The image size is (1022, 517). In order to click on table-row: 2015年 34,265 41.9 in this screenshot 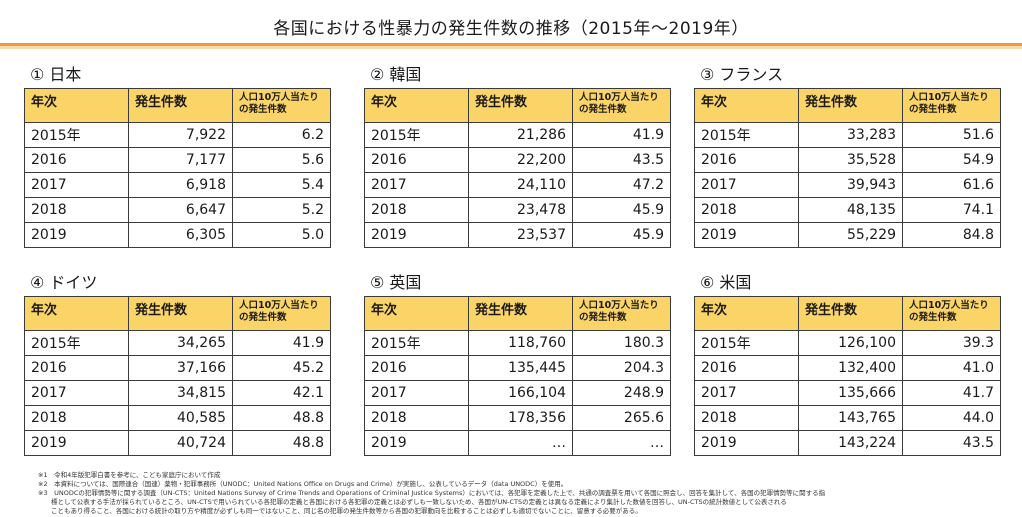, I will do `click(177, 343)`.